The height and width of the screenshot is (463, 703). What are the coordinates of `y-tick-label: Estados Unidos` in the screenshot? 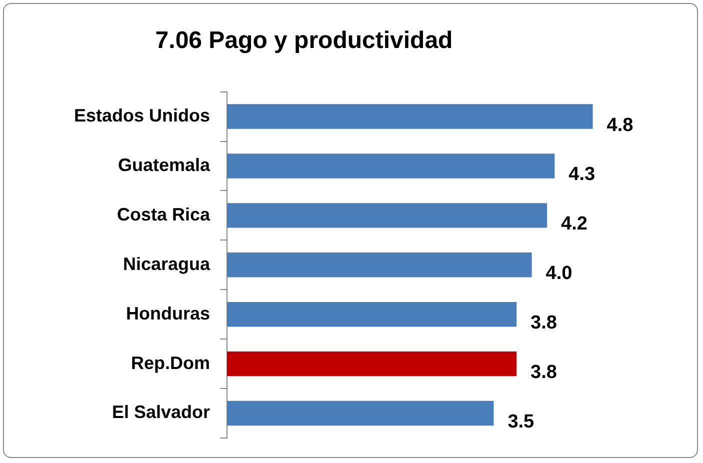 It's located at (142, 115).